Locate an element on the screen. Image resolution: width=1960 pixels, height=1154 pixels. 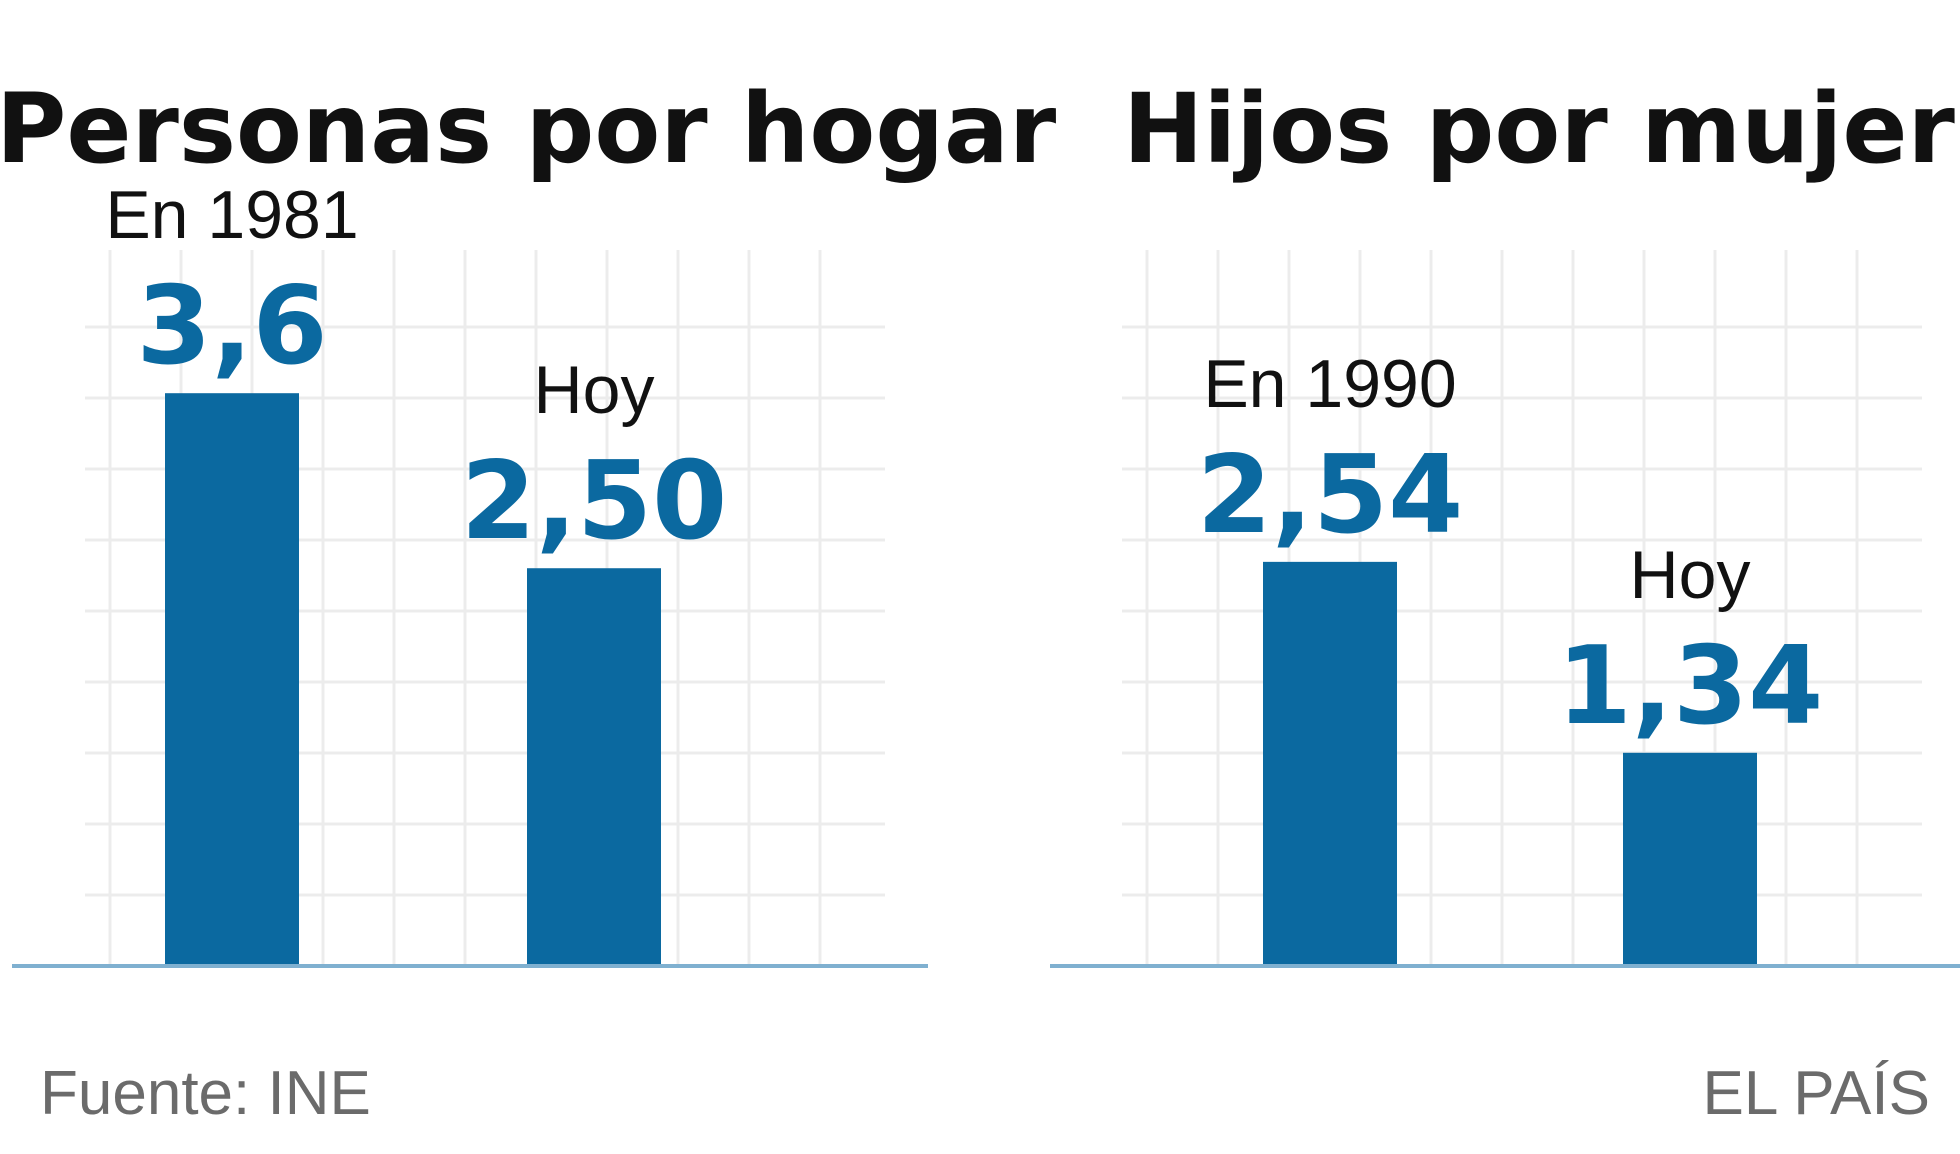
publisher-logo: EL PAÍS is located at coordinates (1816, 1093).